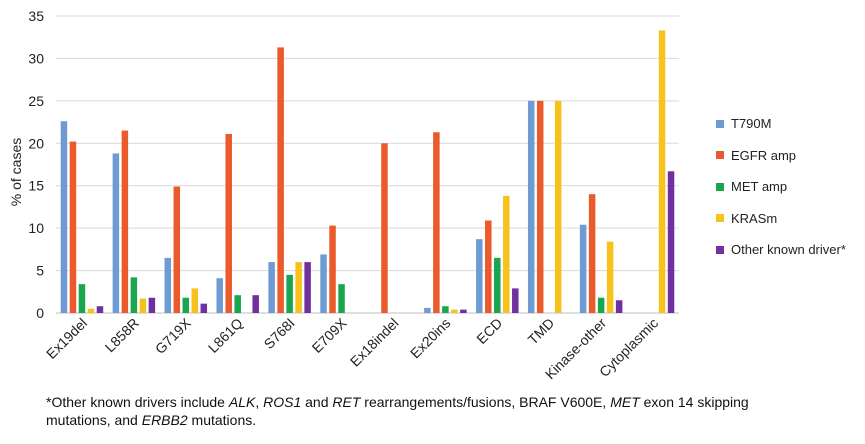  What do you see at coordinates (186, 305) in the screenshot?
I see `bar-G719X-MET amp` at bounding box center [186, 305].